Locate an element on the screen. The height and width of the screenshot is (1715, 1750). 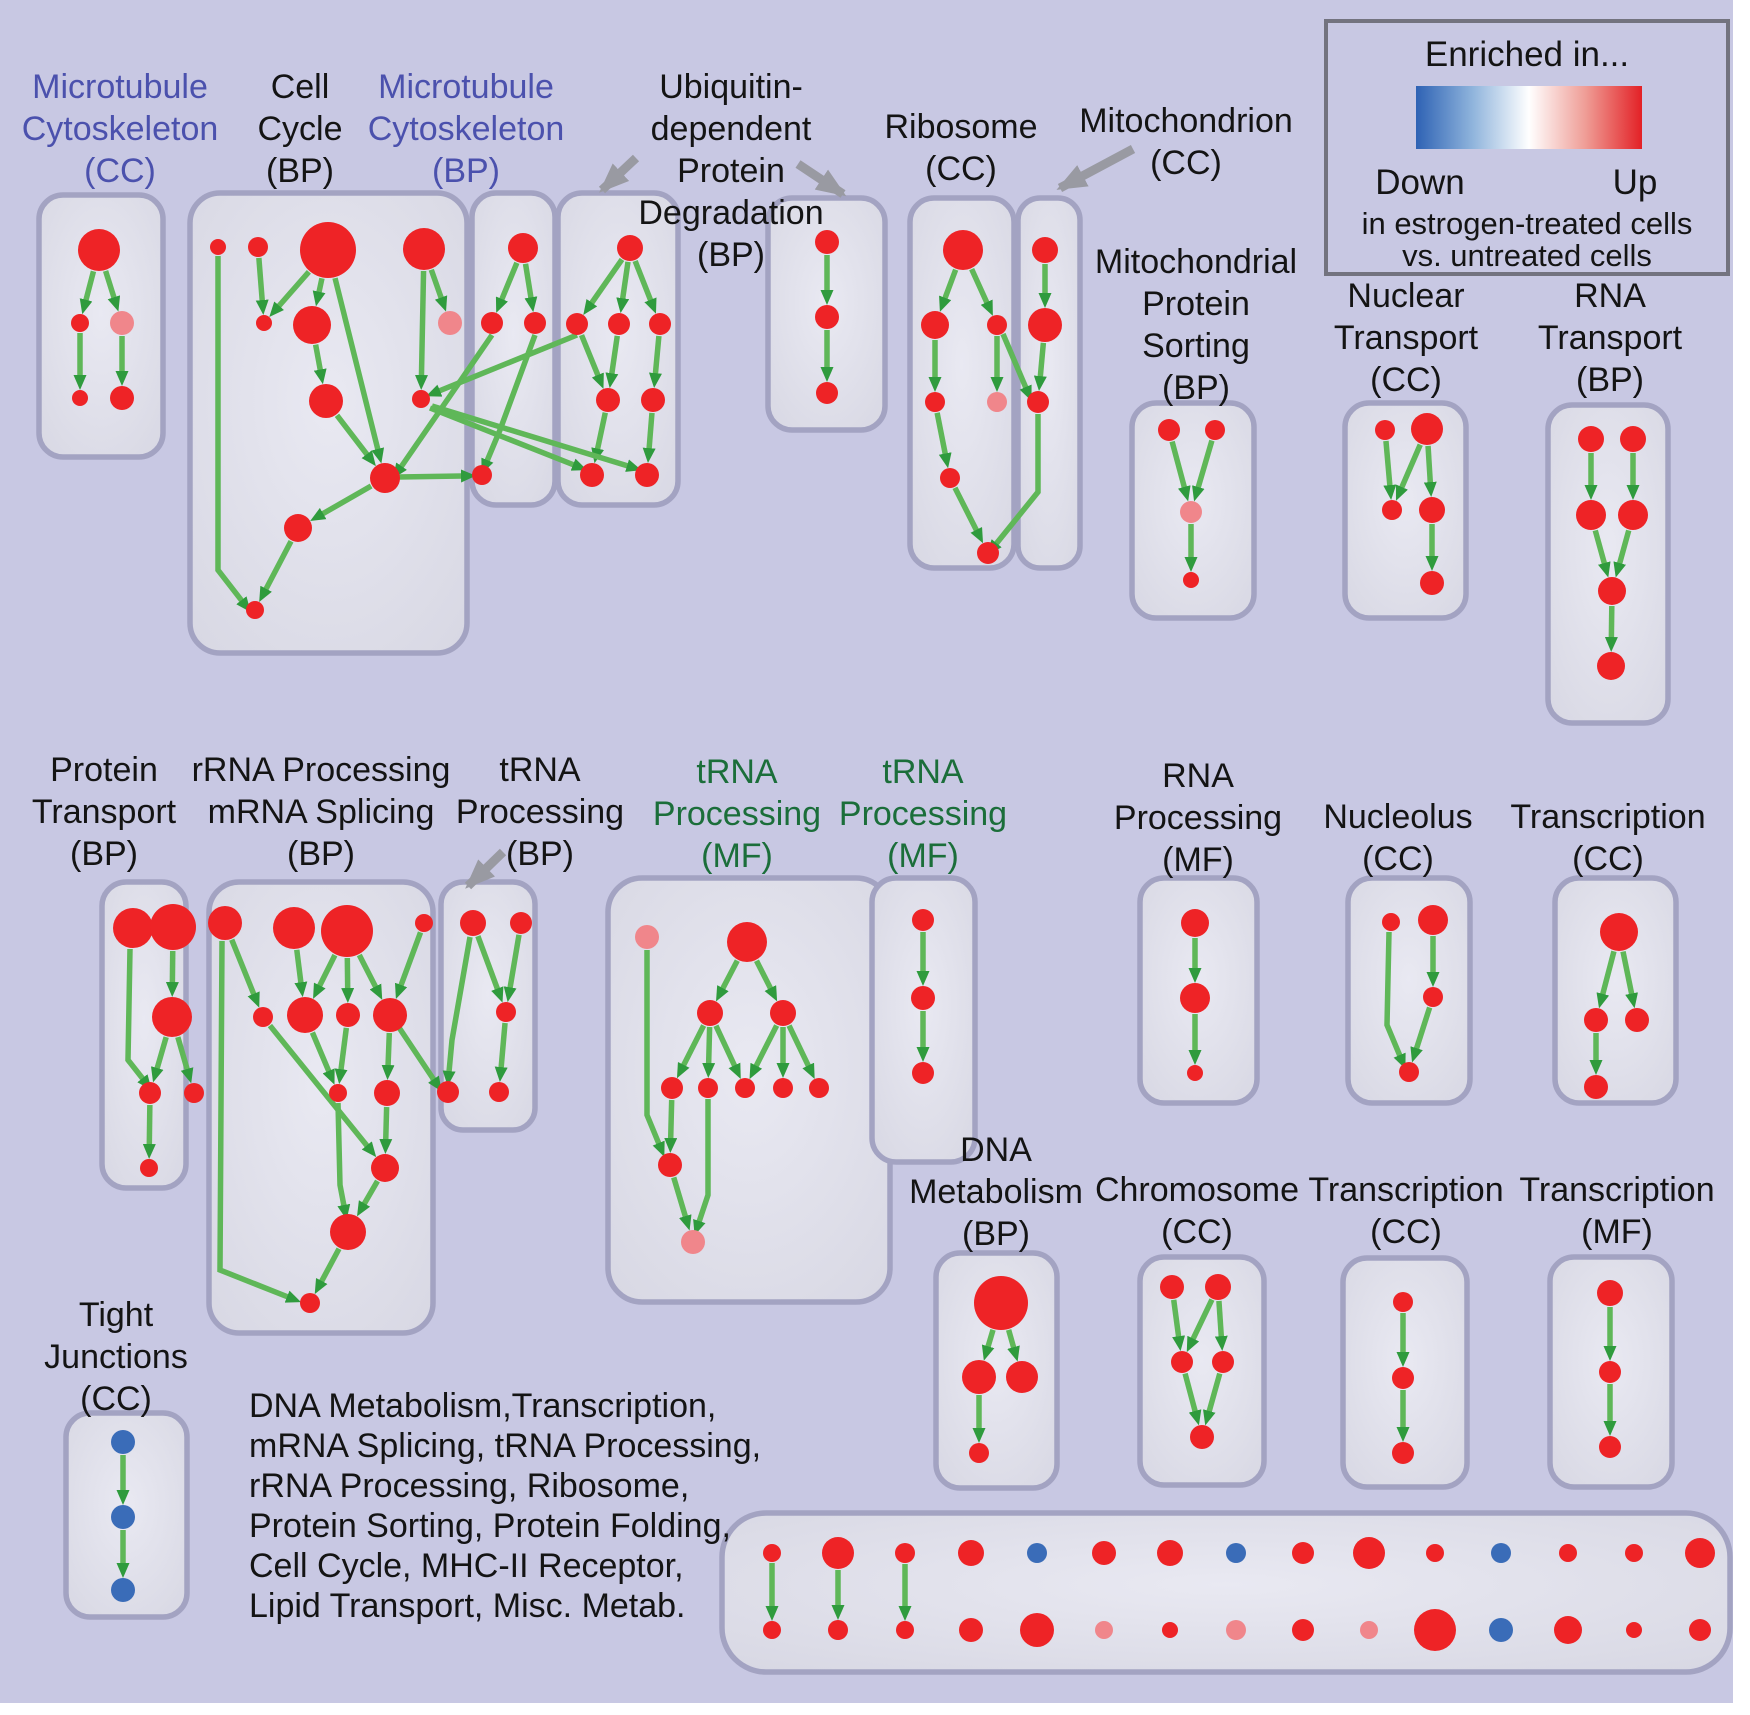
legend-up-label: Up is located at coordinates (1635, 182).